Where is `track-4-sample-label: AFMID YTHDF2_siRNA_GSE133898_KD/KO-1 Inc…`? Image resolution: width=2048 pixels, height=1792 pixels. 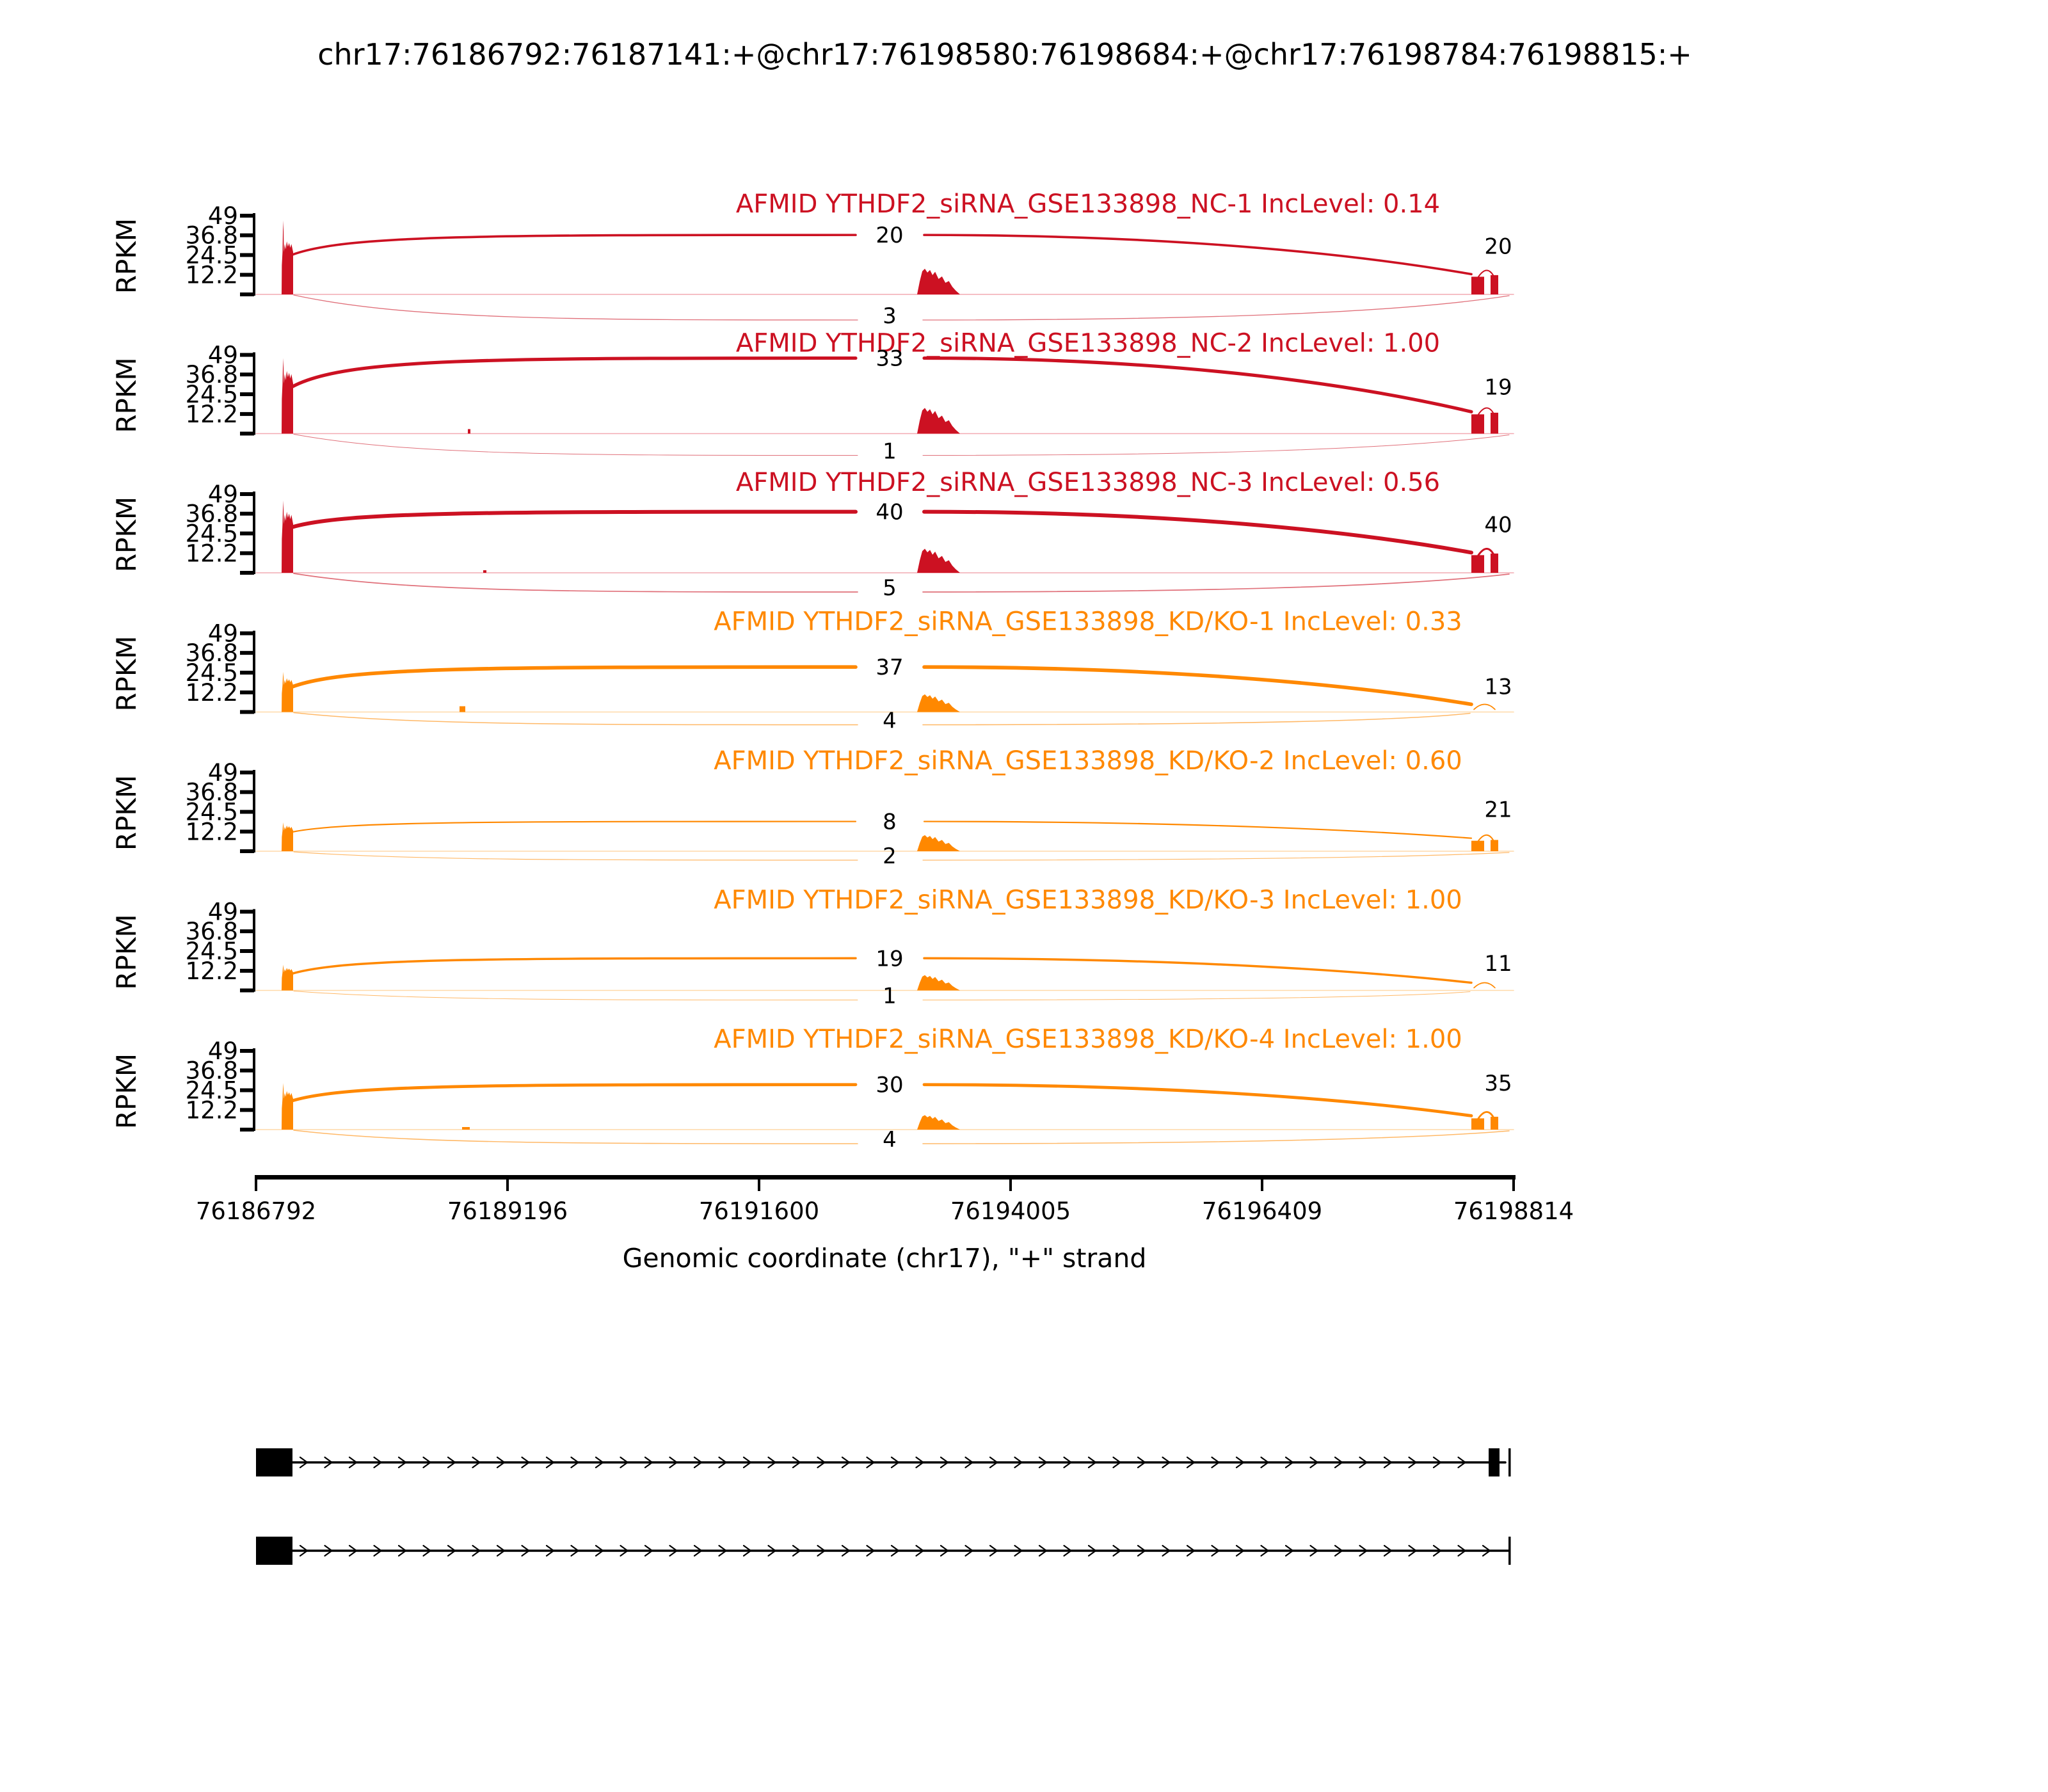
track-4-sample-label: AFMID YTHDF2_siRNA_GSE133898_KD/KO-1 Inc… is located at coordinates (1088, 622).